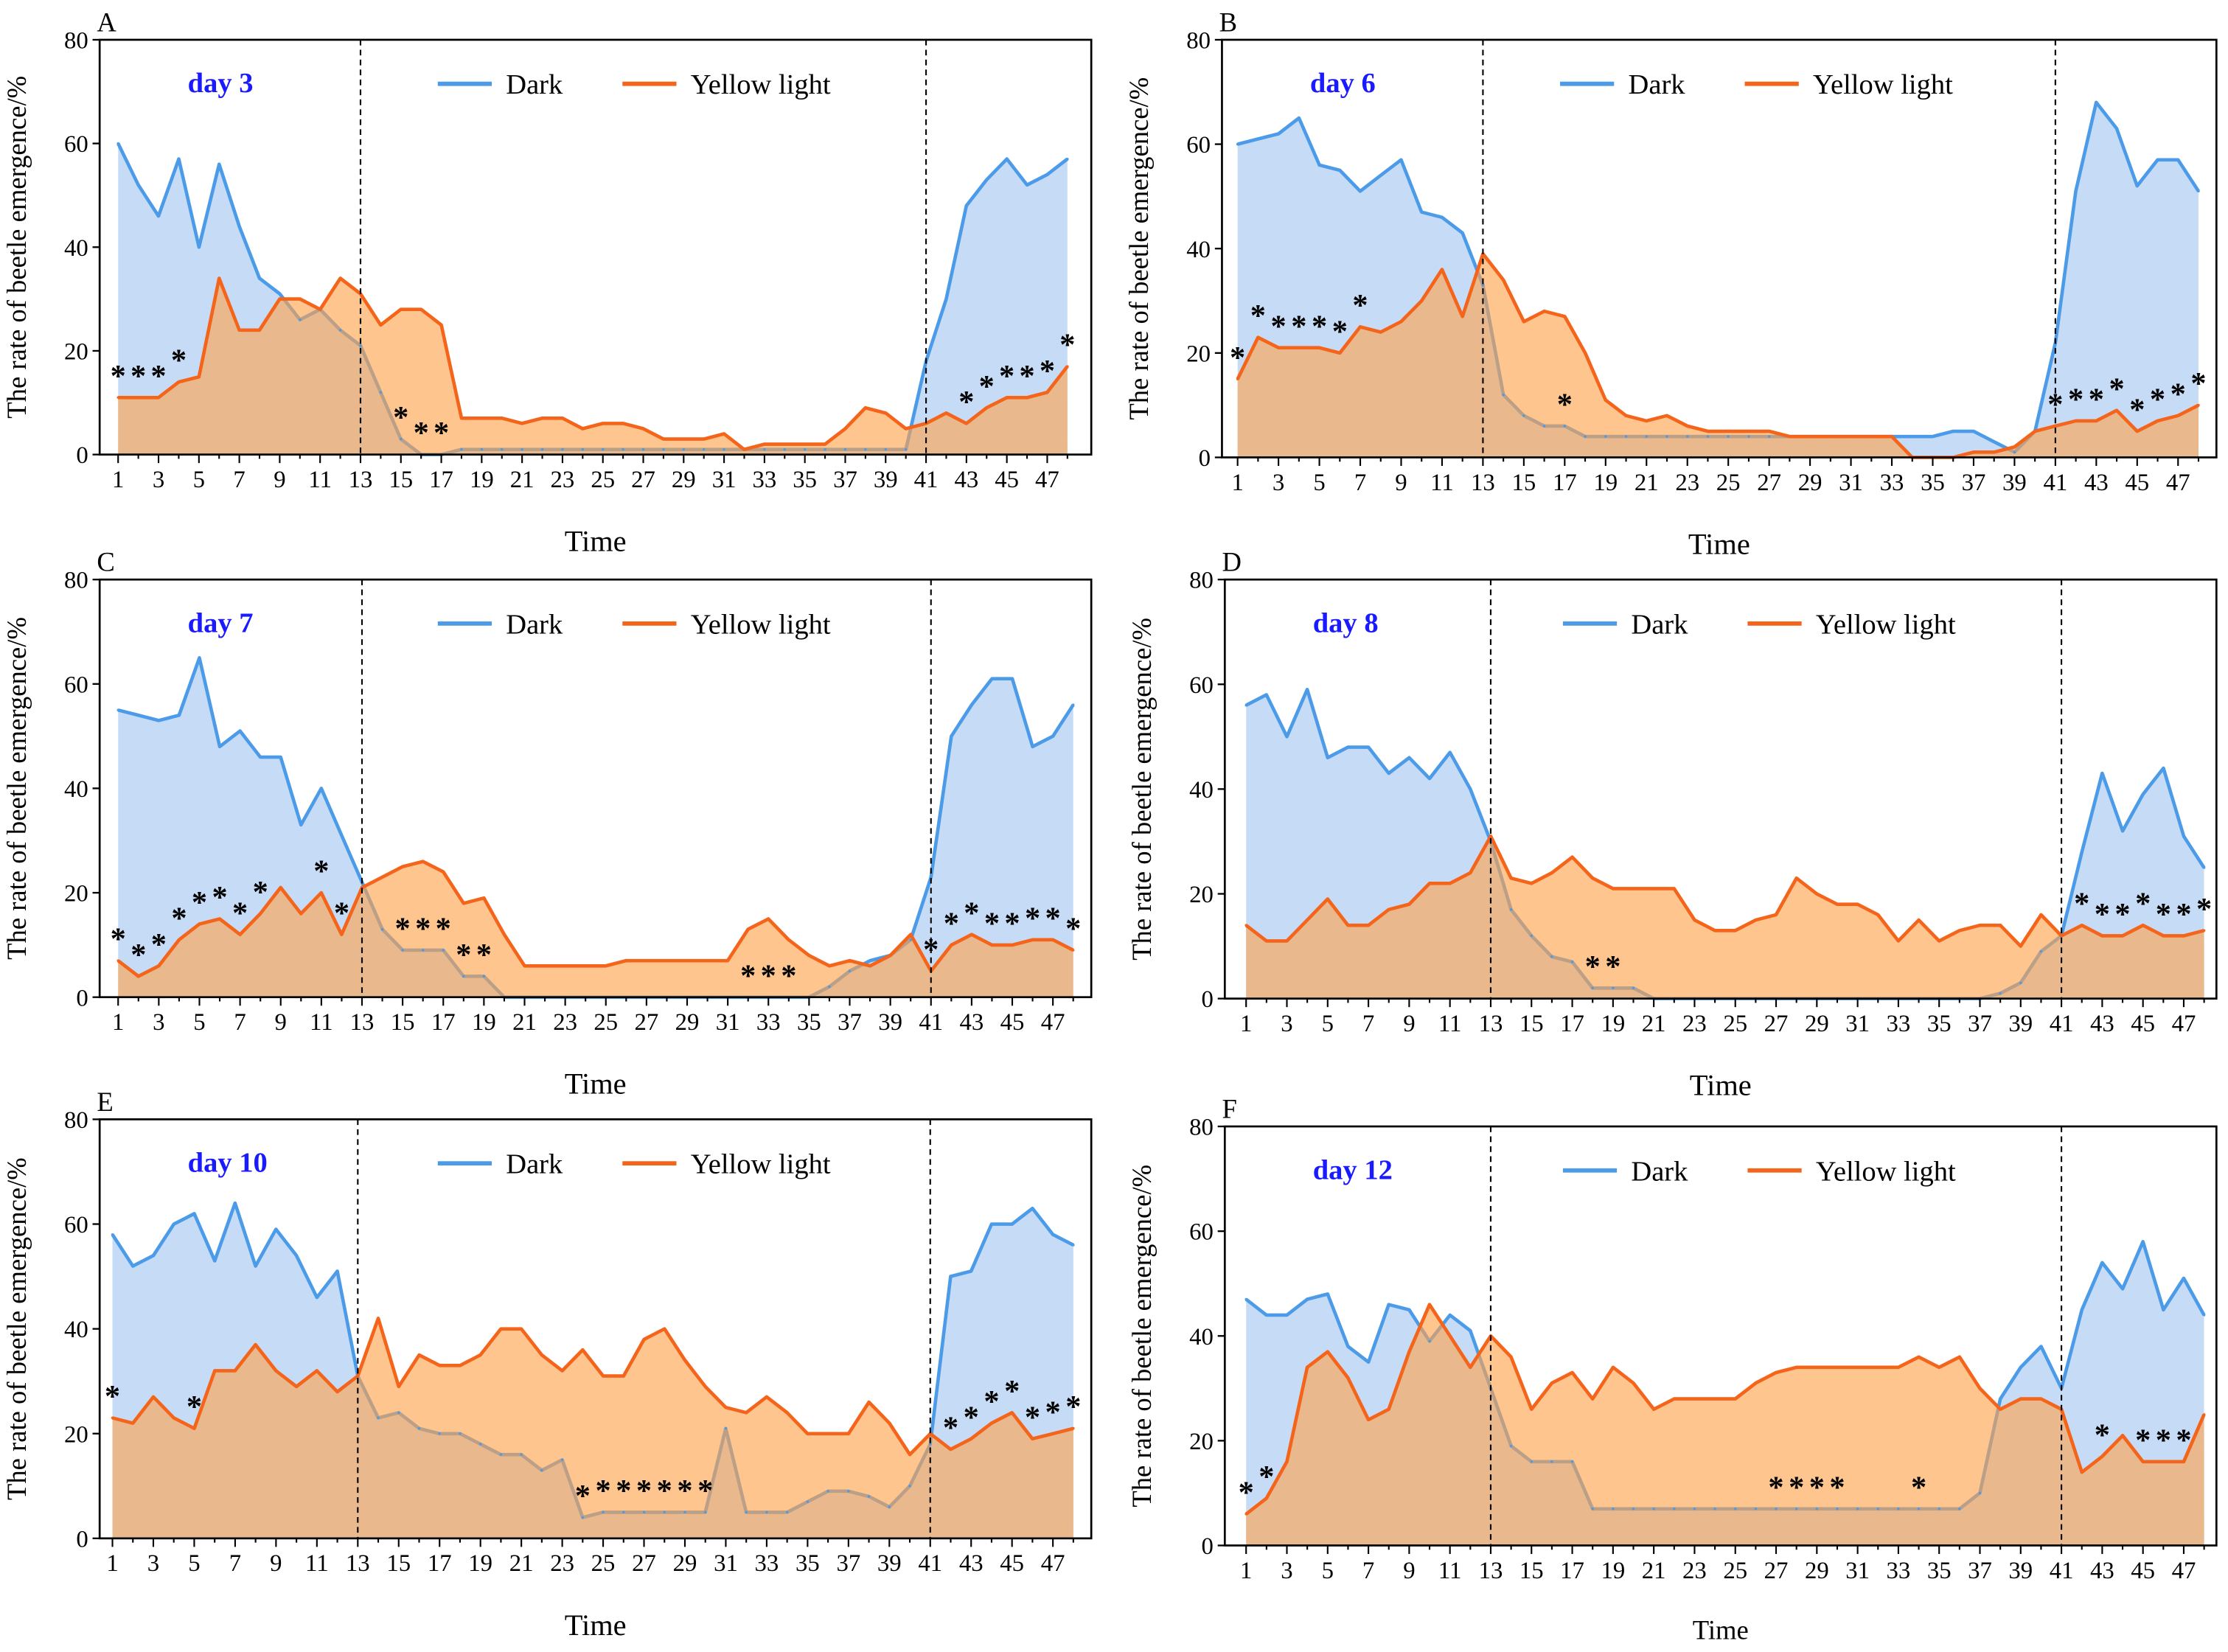  I want to click on y-axis-label: The rate of beetle emergence/%, so click(16, 788).